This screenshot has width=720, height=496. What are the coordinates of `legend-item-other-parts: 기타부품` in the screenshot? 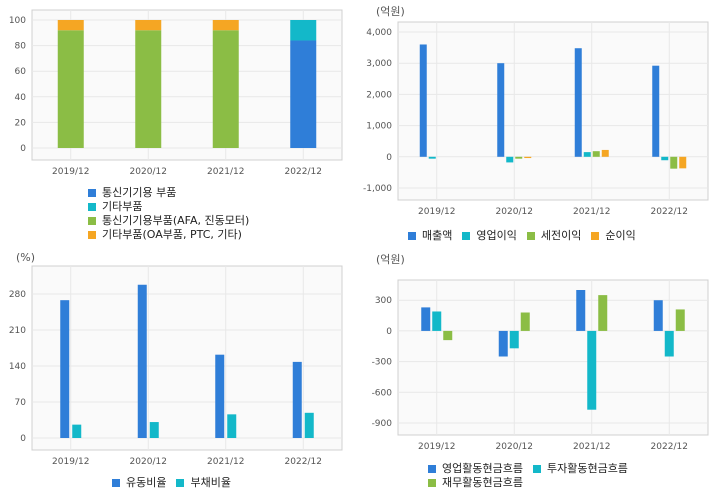 It's located at (168, 207).